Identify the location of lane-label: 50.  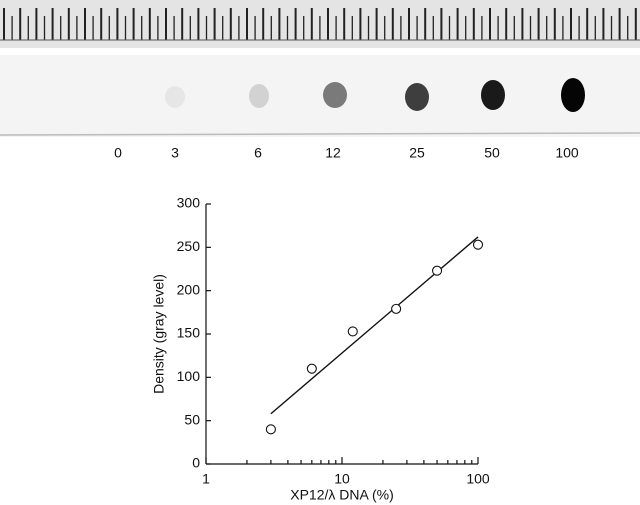
(492, 153).